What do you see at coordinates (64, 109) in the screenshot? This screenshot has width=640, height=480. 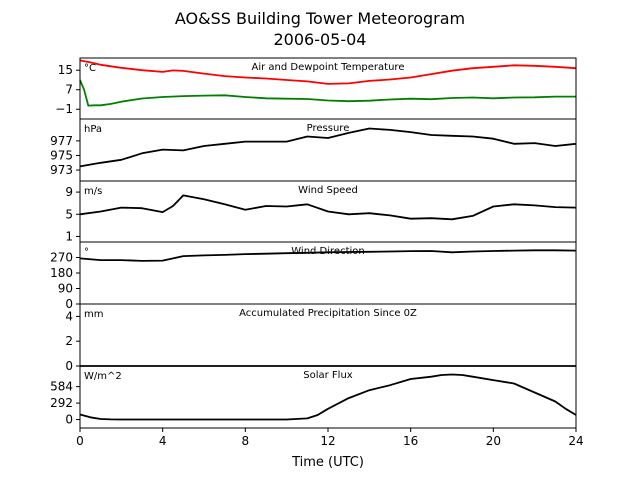 I see `y-tick-label: −1` at bounding box center [64, 109].